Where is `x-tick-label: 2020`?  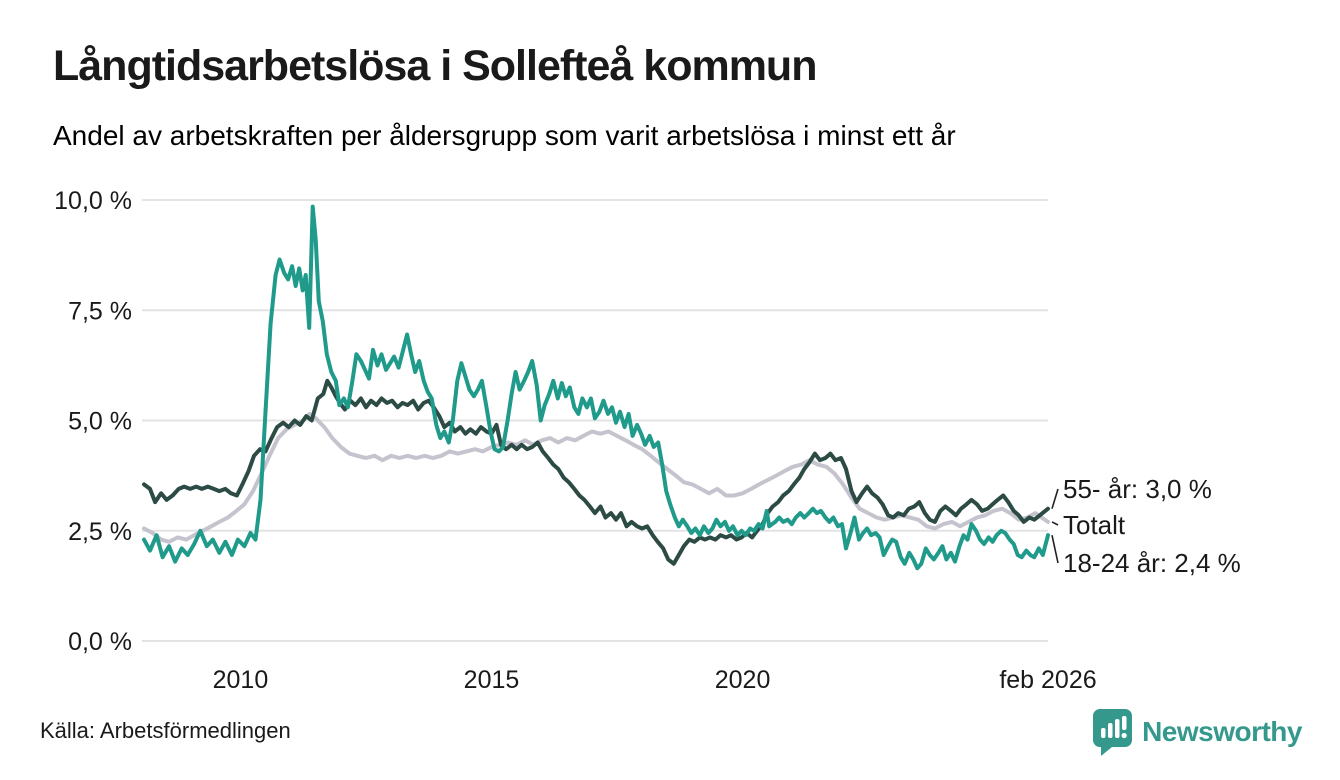
x-tick-label: 2020 is located at coordinates (743, 680).